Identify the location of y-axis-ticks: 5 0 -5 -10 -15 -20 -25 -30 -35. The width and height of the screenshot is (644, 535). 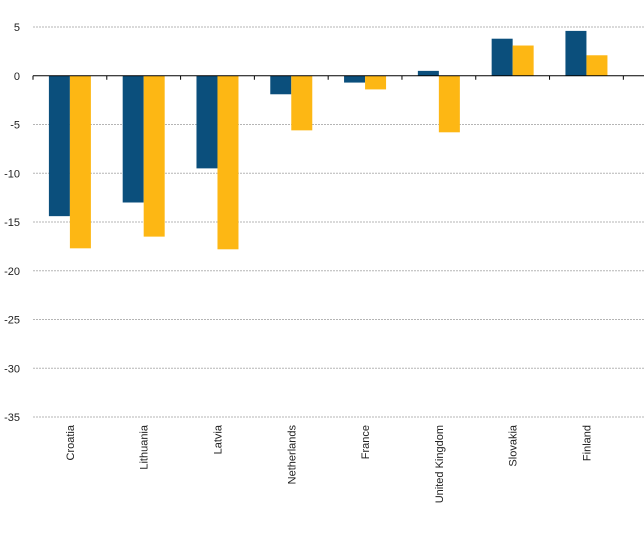
(12, 223).